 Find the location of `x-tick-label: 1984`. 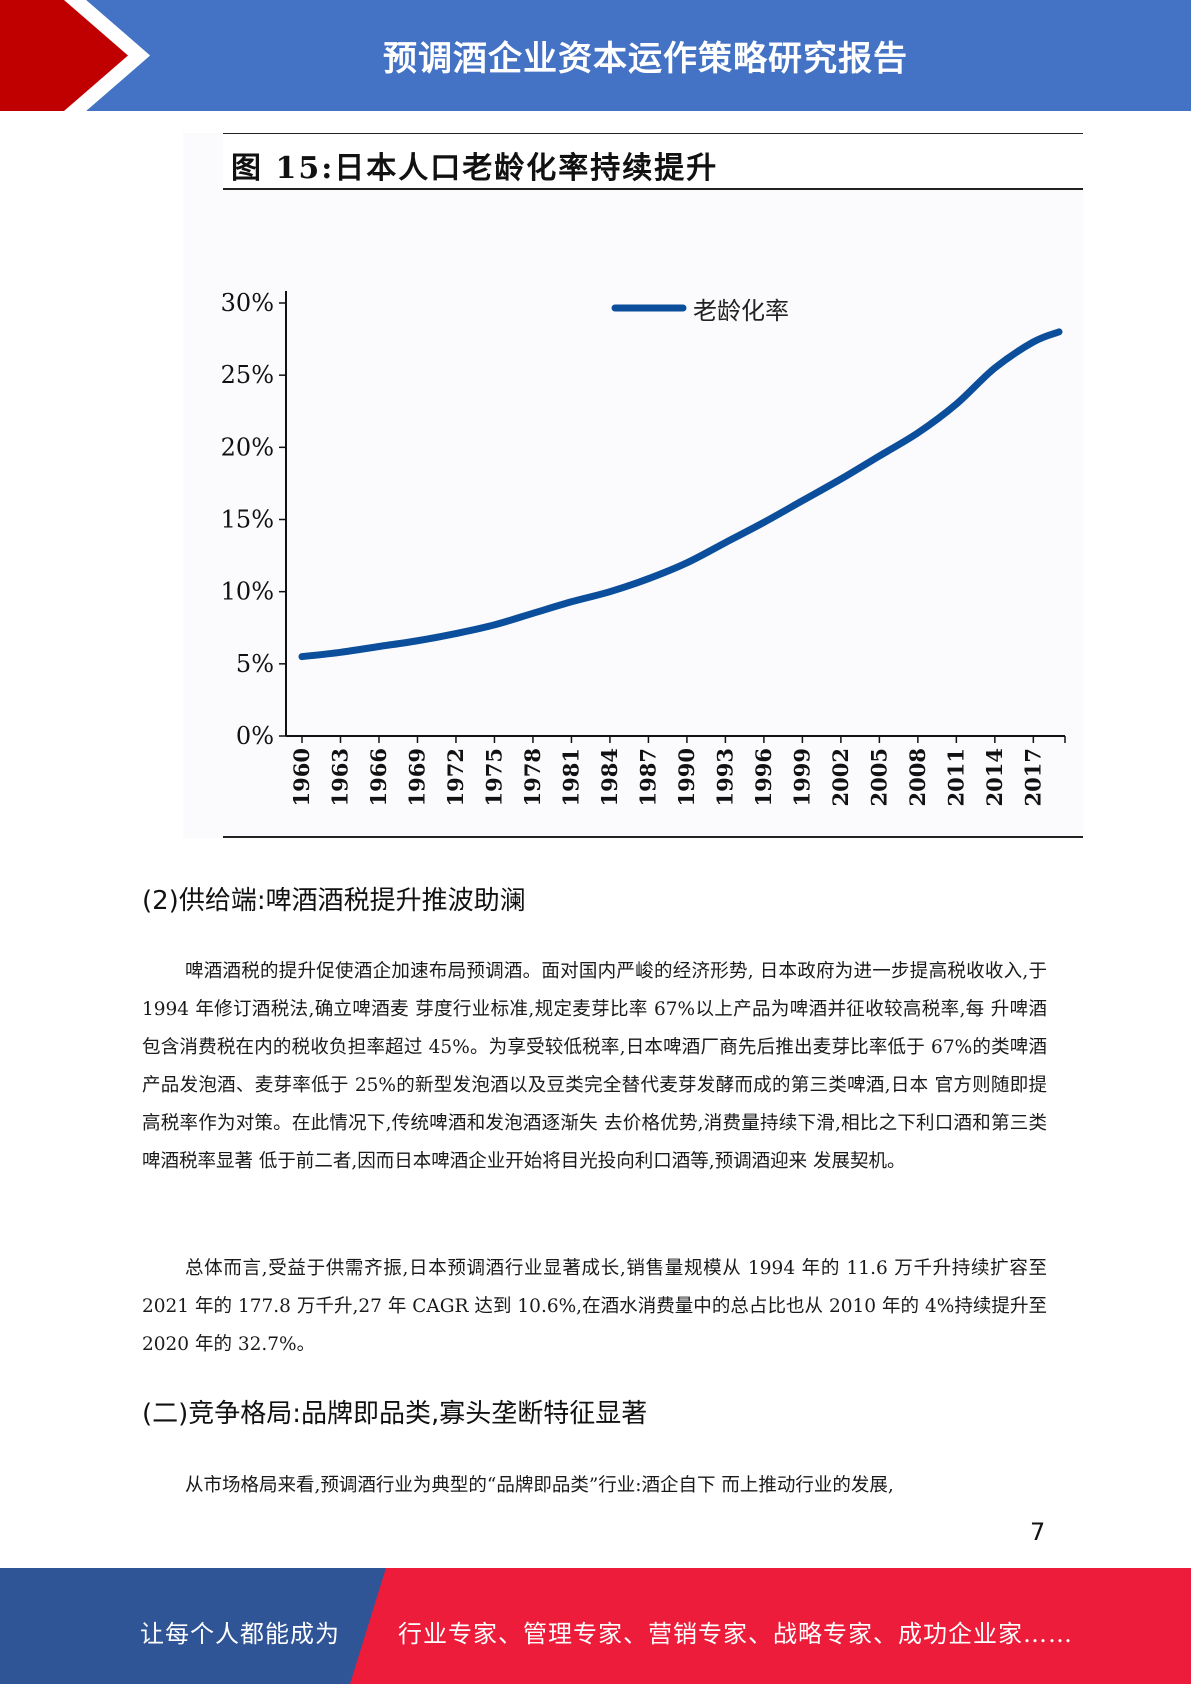

x-tick-label: 1984 is located at coordinates (609, 777).